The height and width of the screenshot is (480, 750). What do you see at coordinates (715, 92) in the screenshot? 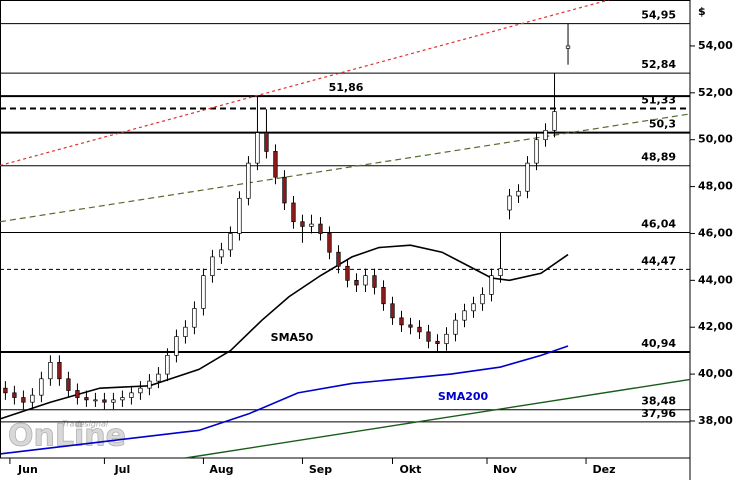
I see `y-tick-label: 52,00` at bounding box center [715, 92].